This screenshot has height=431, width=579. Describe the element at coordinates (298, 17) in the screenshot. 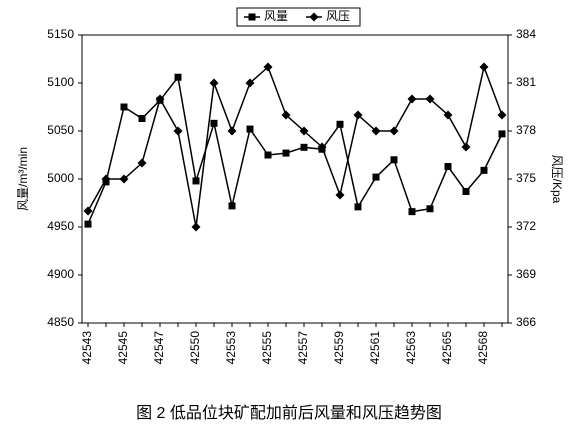

I see `legend-box` at that location.